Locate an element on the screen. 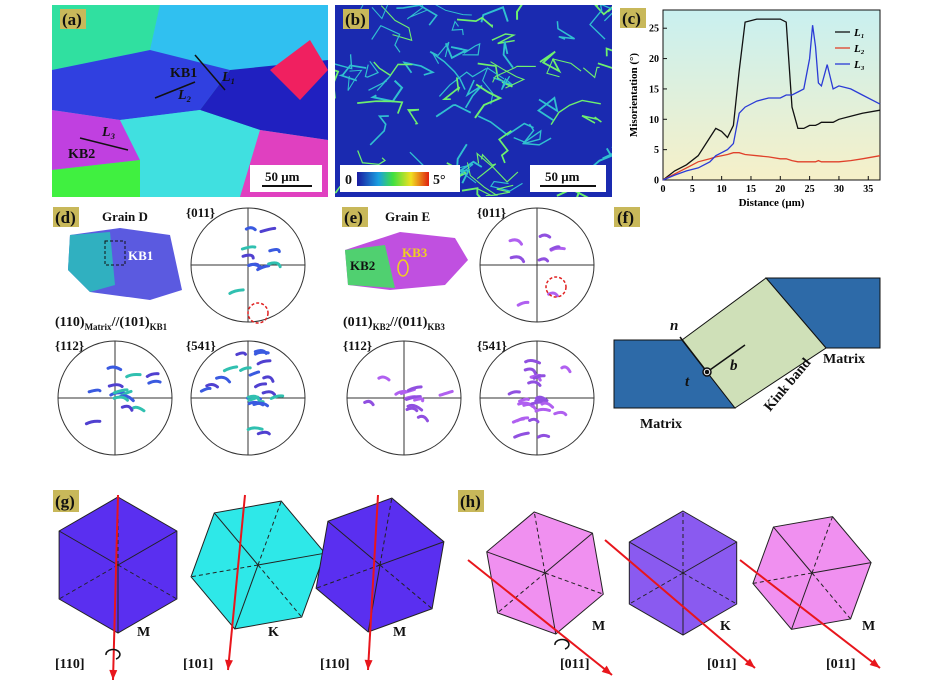 The image size is (925, 686). panel-label: (a) is located at coordinates (72, 19).